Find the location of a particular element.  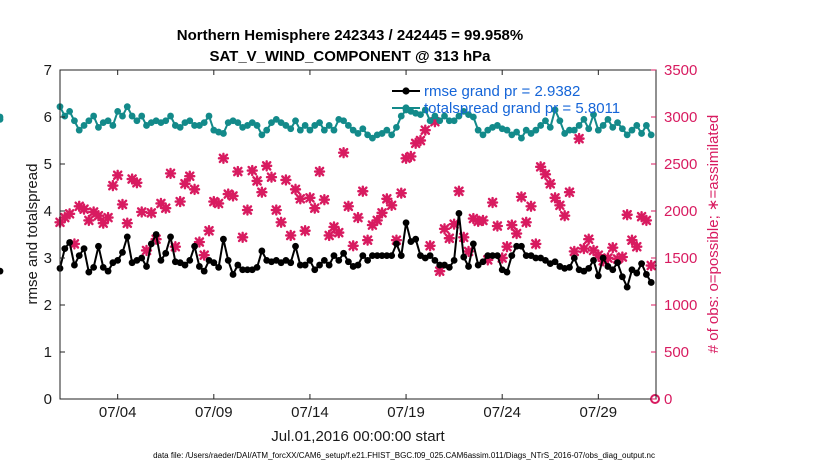

y2-tick-label: 2000 is located at coordinates (680, 211).